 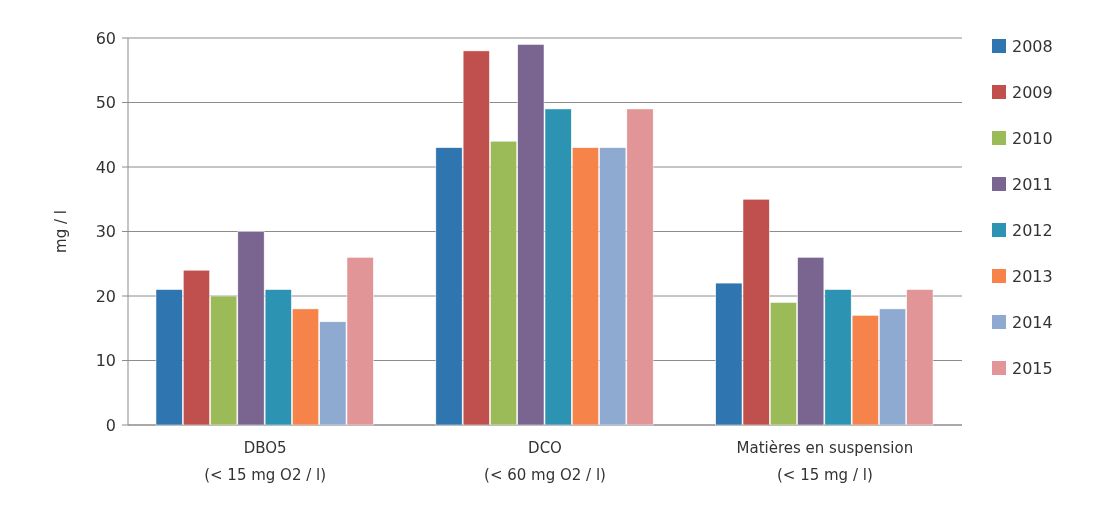 I want to click on legend-label: 2013, so click(x=1032, y=276).